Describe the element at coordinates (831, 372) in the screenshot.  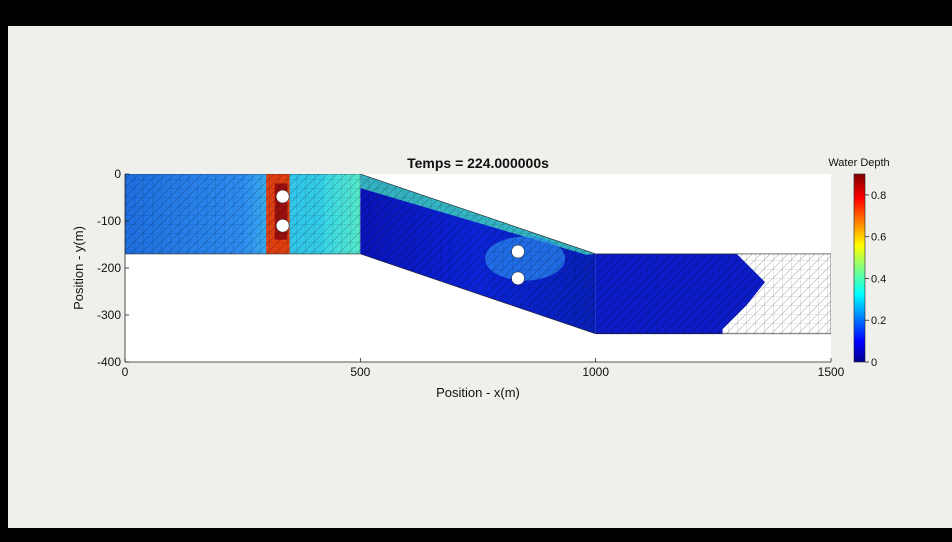
I see `x-tick-label: 1500` at that location.